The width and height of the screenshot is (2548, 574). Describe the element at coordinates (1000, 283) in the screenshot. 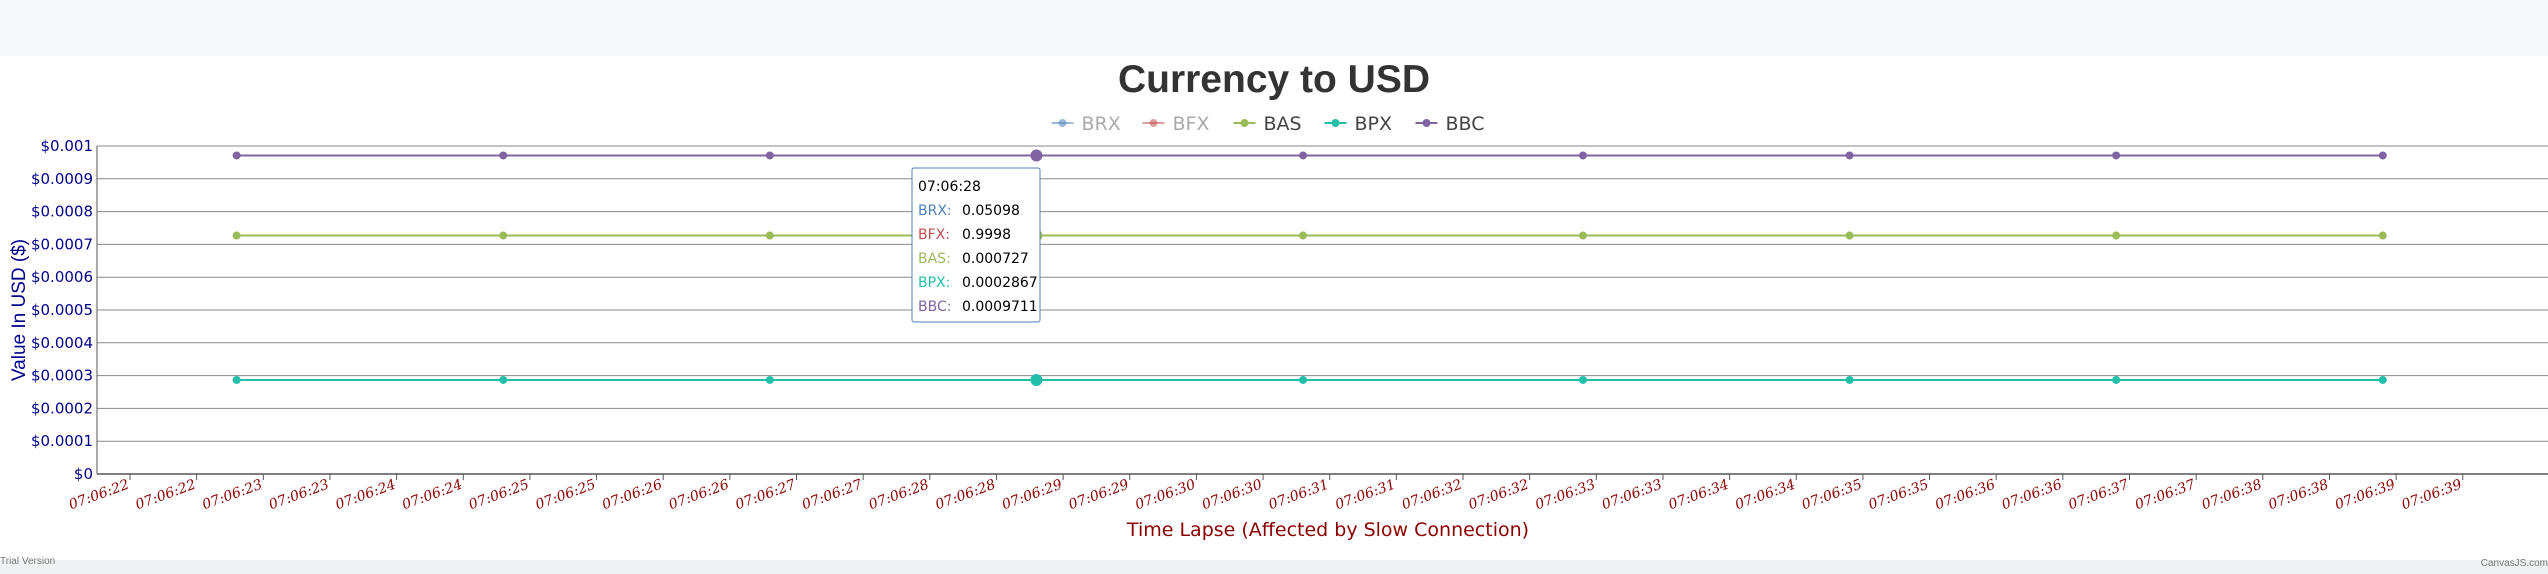

I see `tooltip-series-value: 0.0002867` at that location.